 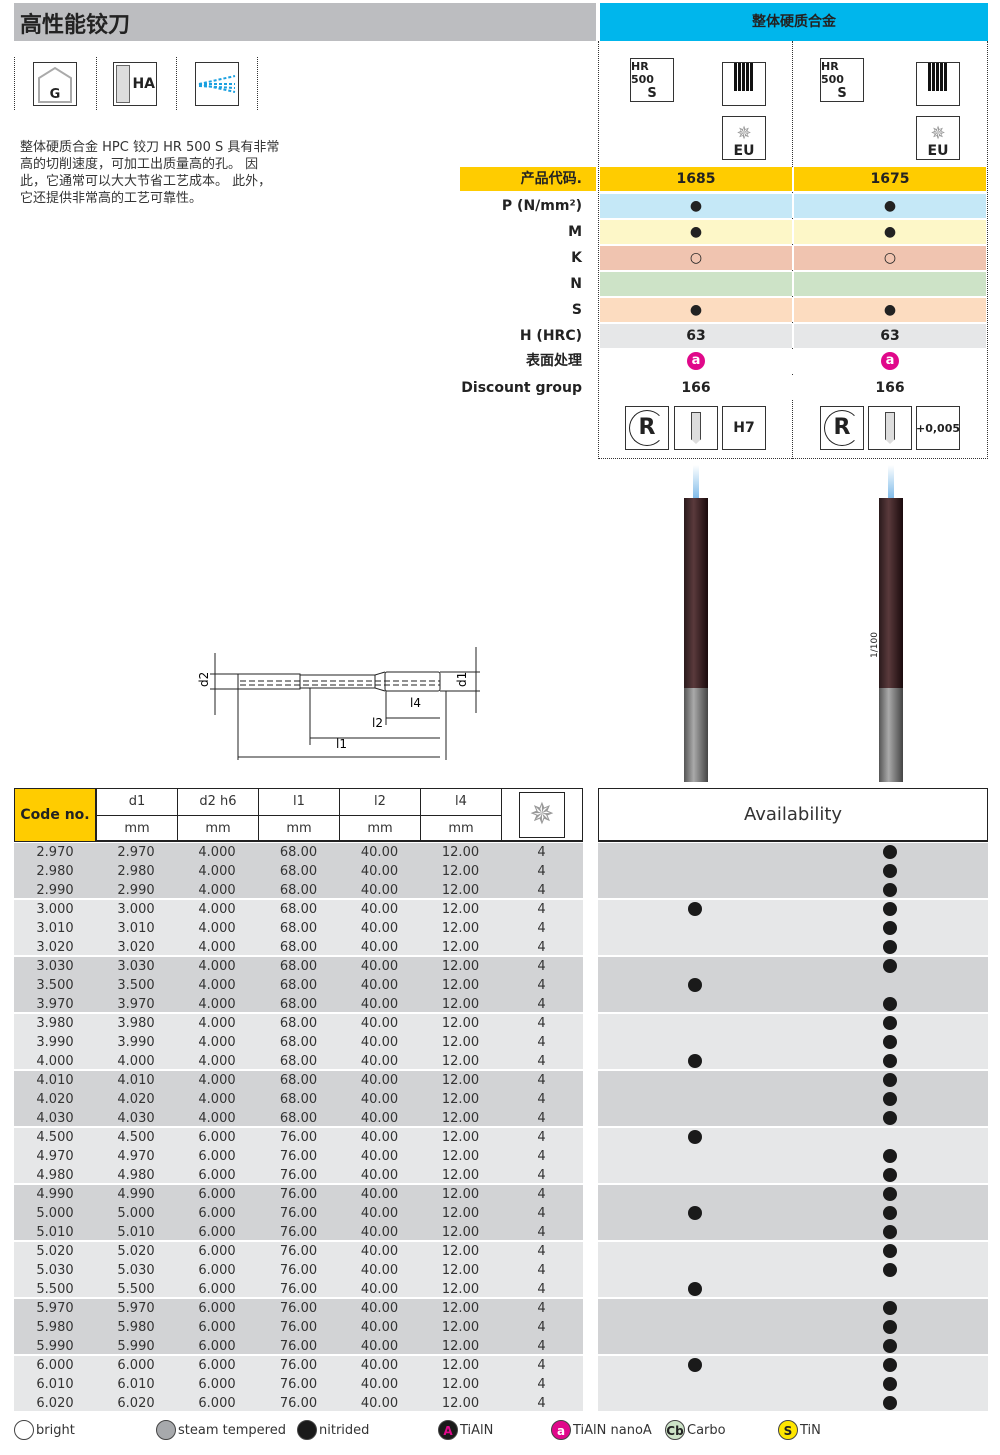 What do you see at coordinates (298, 1137) in the screenshot?
I see `table-row: 4.500 4.500 6.000 76.00 40.00 12.00 4` at bounding box center [298, 1137].